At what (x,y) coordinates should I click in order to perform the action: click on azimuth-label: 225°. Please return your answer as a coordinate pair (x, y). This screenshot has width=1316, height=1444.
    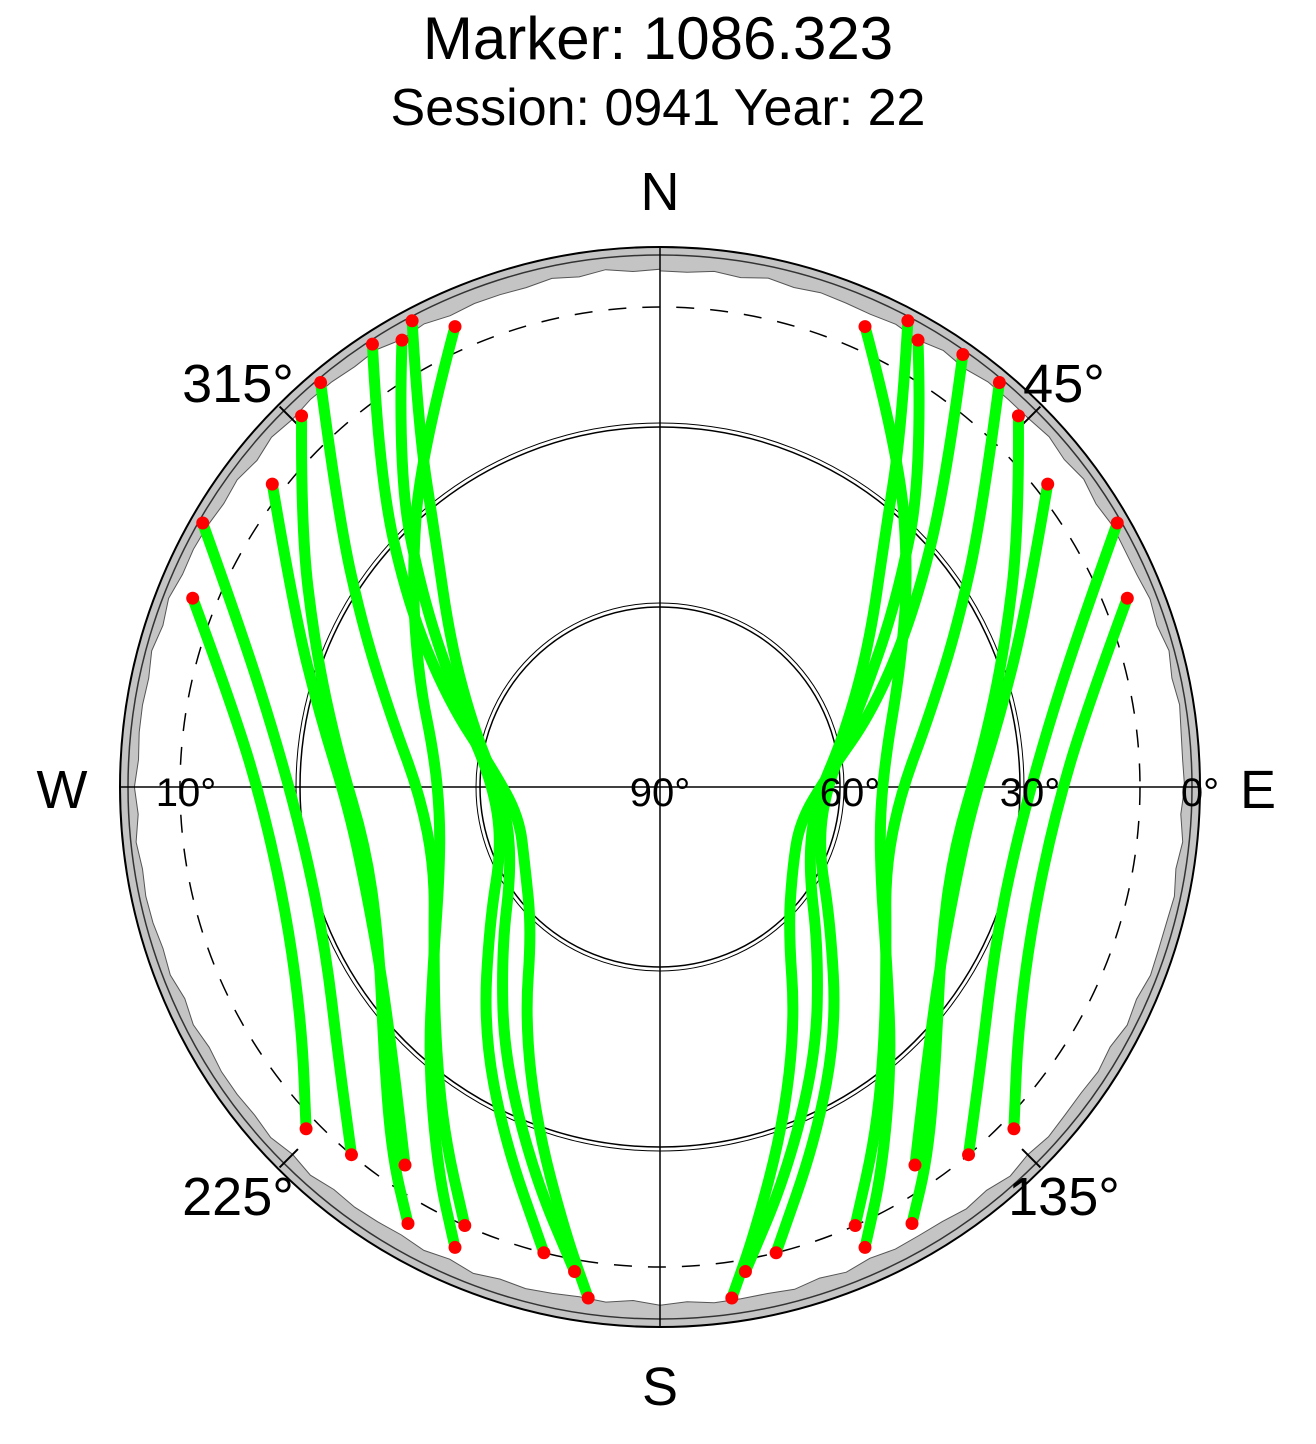
    Looking at the image, I should click on (238, 1197).